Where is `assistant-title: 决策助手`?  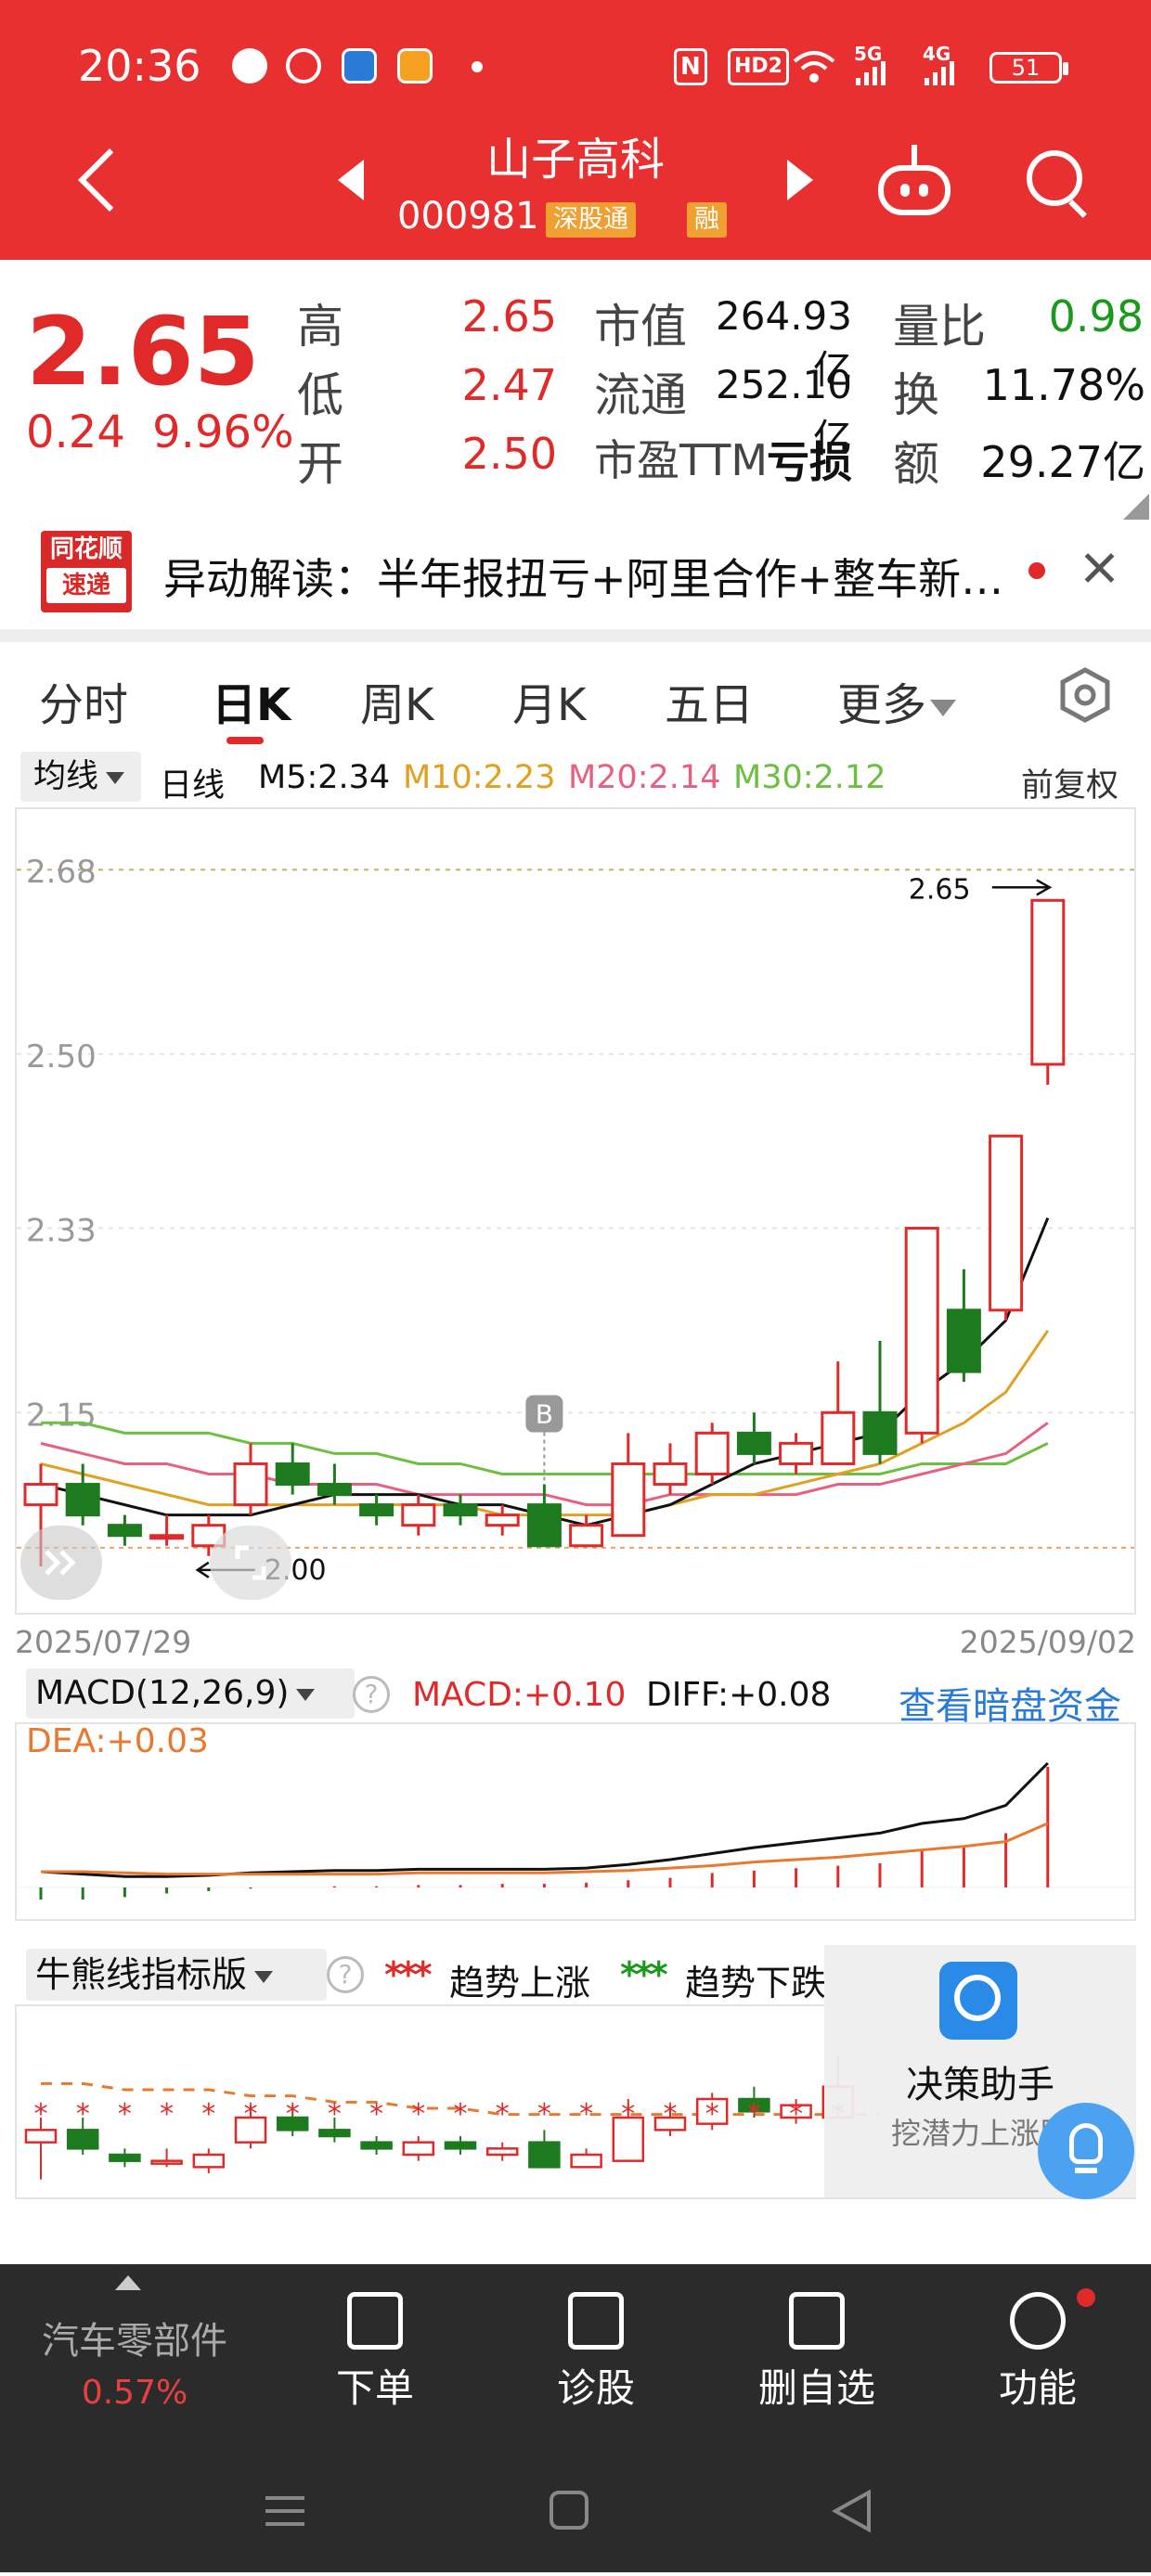
assistant-title: 决策助手 is located at coordinates (980, 2085).